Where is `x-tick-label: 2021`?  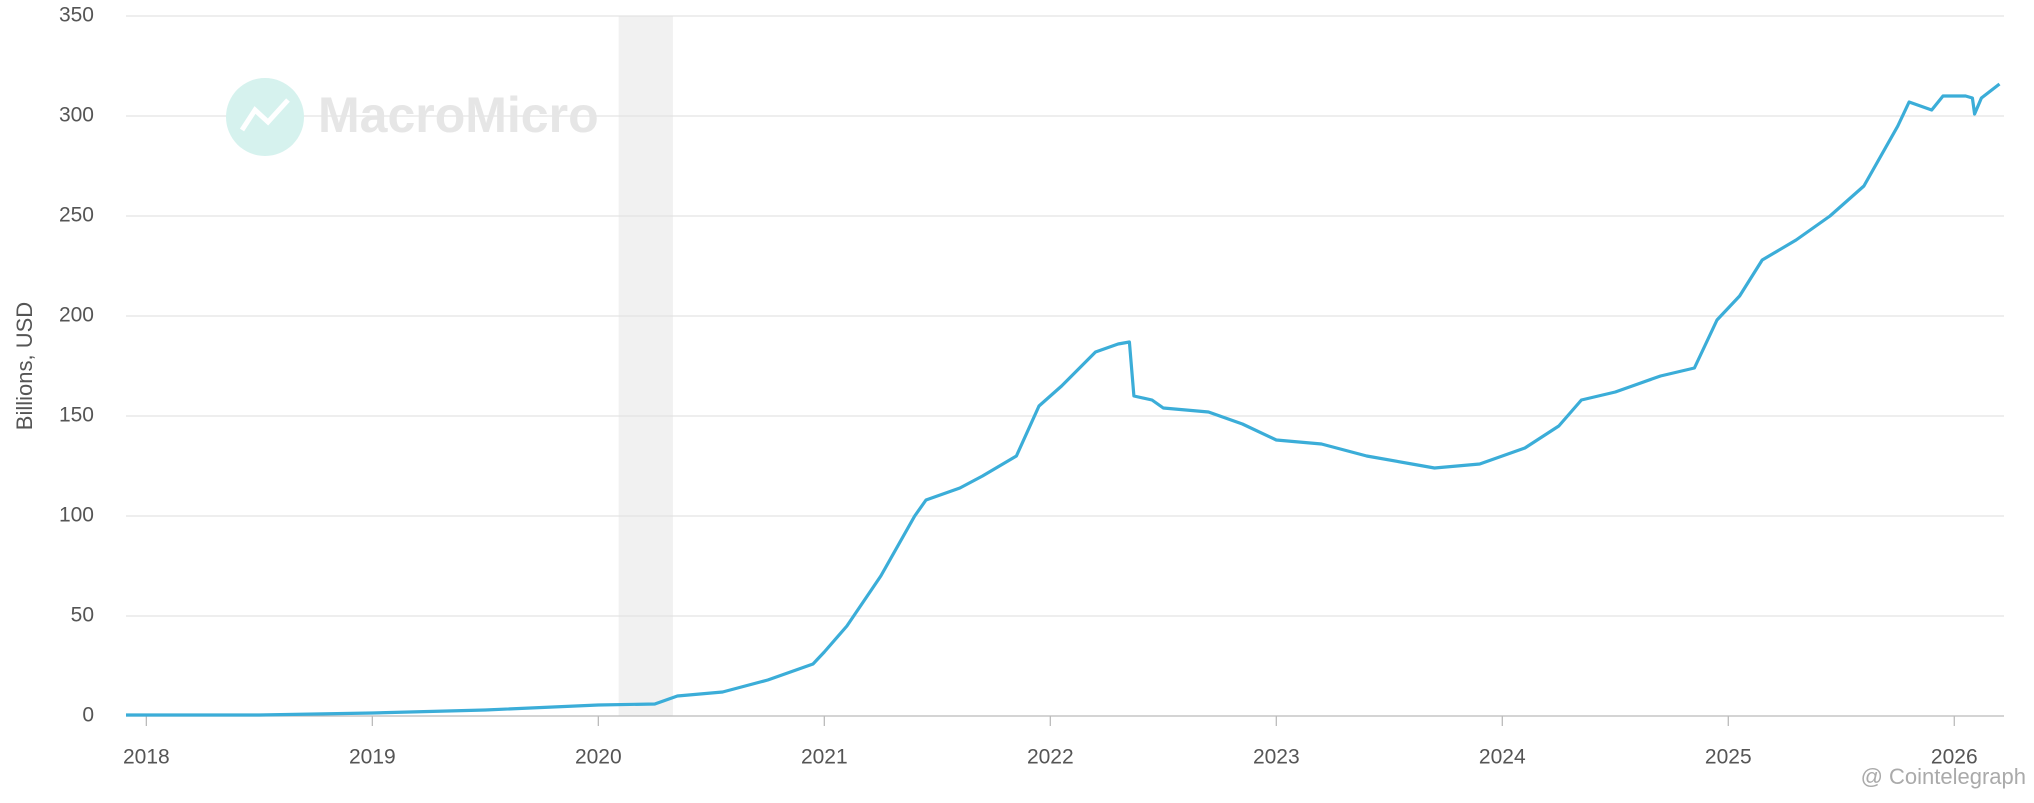 x-tick-label: 2021 is located at coordinates (824, 757).